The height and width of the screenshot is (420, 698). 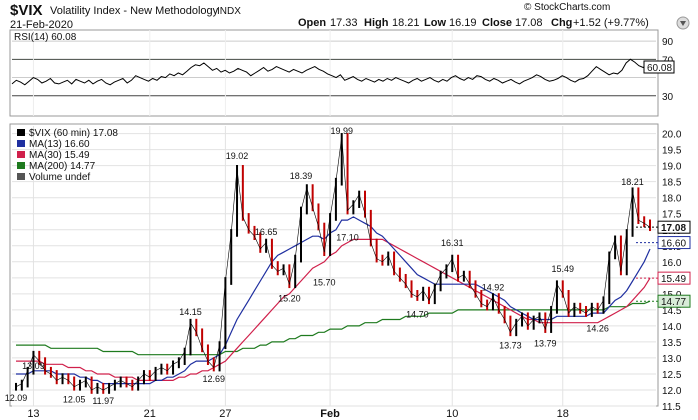 What do you see at coordinates (671, 407) in the screenshot?
I see `price-tick-label: 11.5` at bounding box center [671, 407].